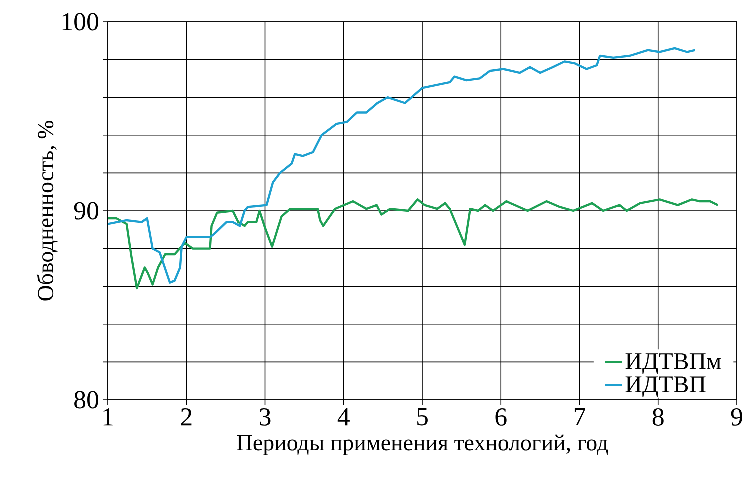 This screenshot has width=753, height=490. What do you see at coordinates (265, 417) in the screenshot?
I see `x-tick-label: 3` at bounding box center [265, 417].